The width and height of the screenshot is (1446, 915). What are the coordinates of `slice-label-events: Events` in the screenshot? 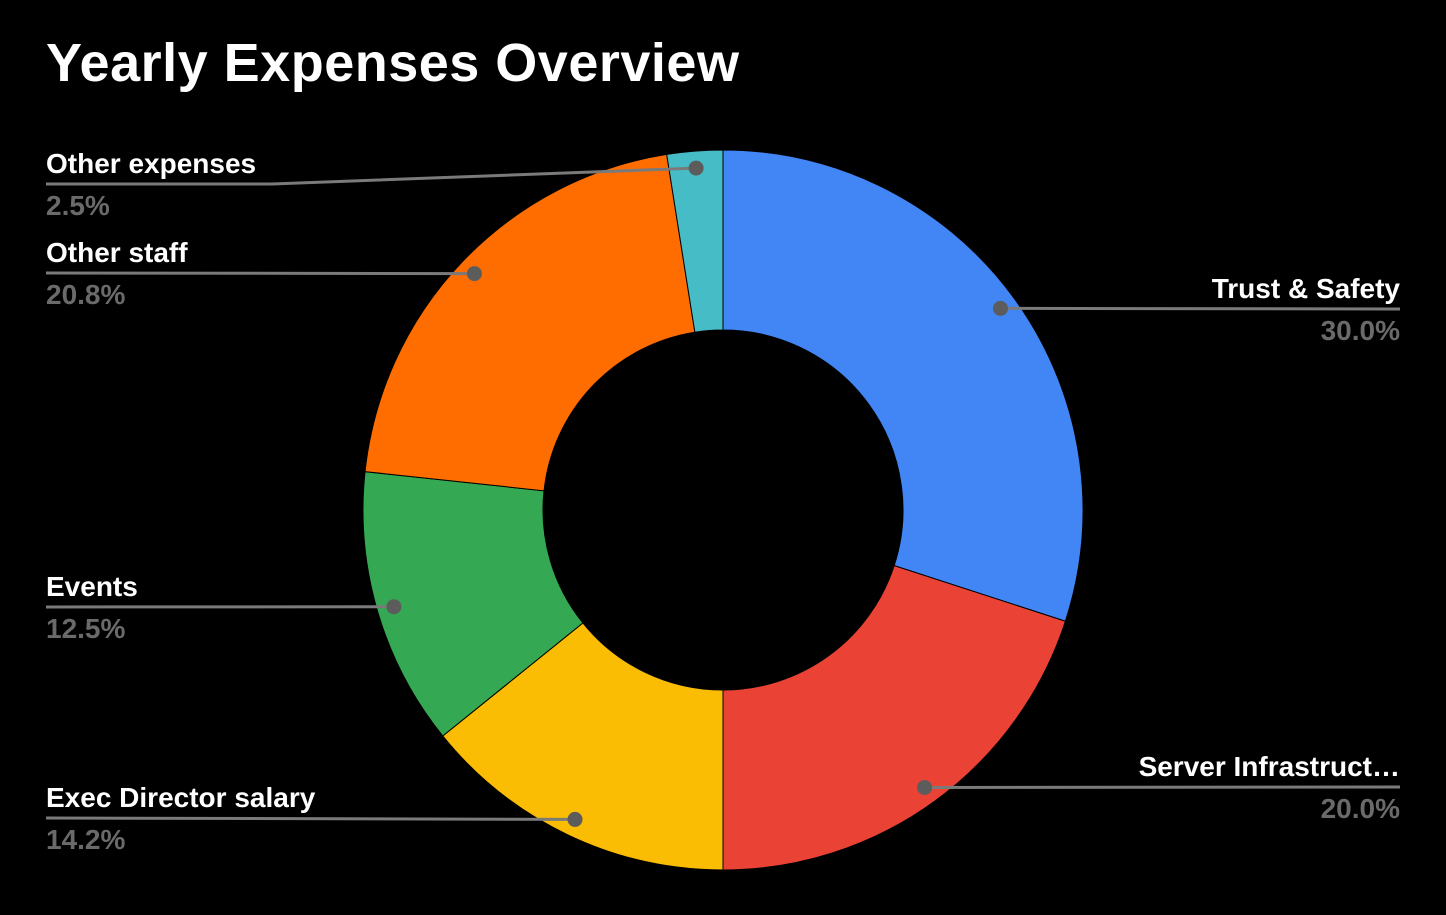 It's located at (92, 586).